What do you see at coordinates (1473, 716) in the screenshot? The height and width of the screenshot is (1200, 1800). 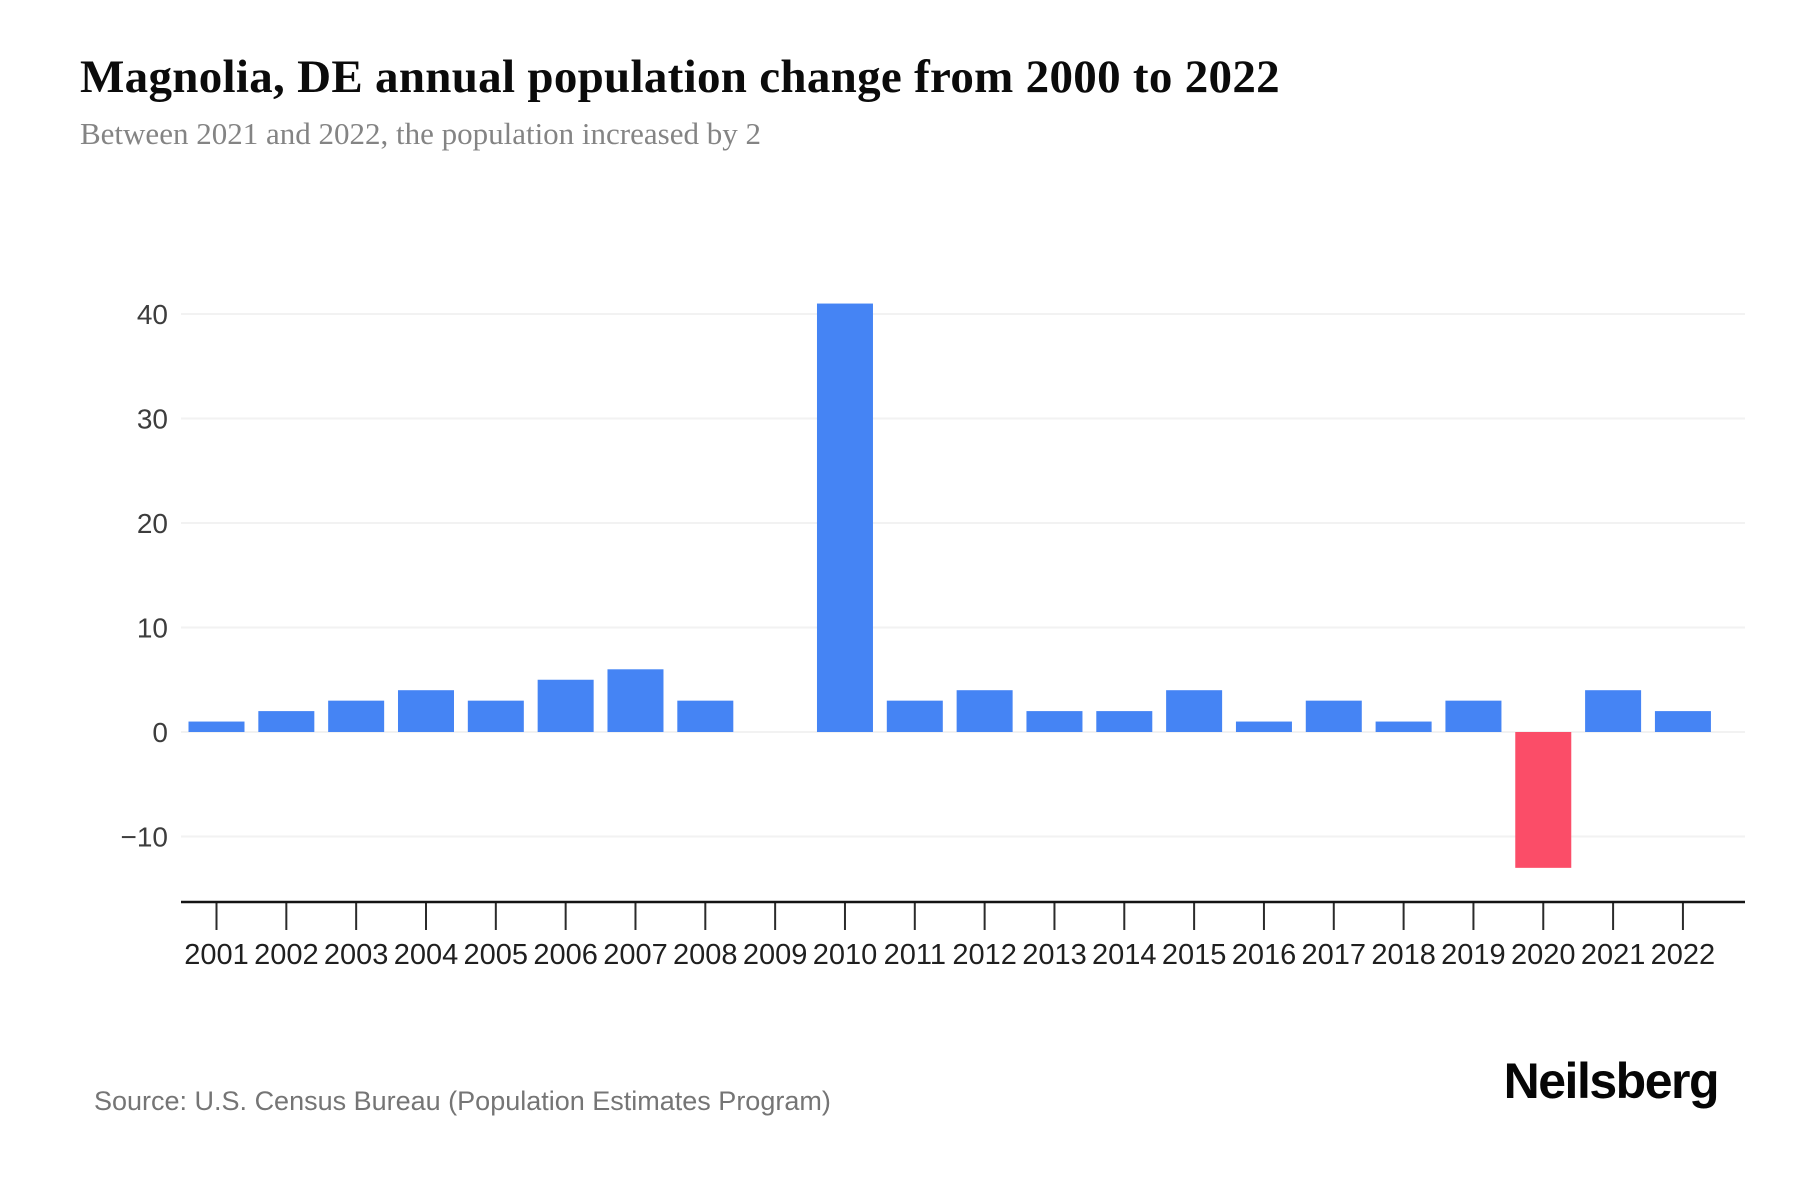 I see `bar-2019` at bounding box center [1473, 716].